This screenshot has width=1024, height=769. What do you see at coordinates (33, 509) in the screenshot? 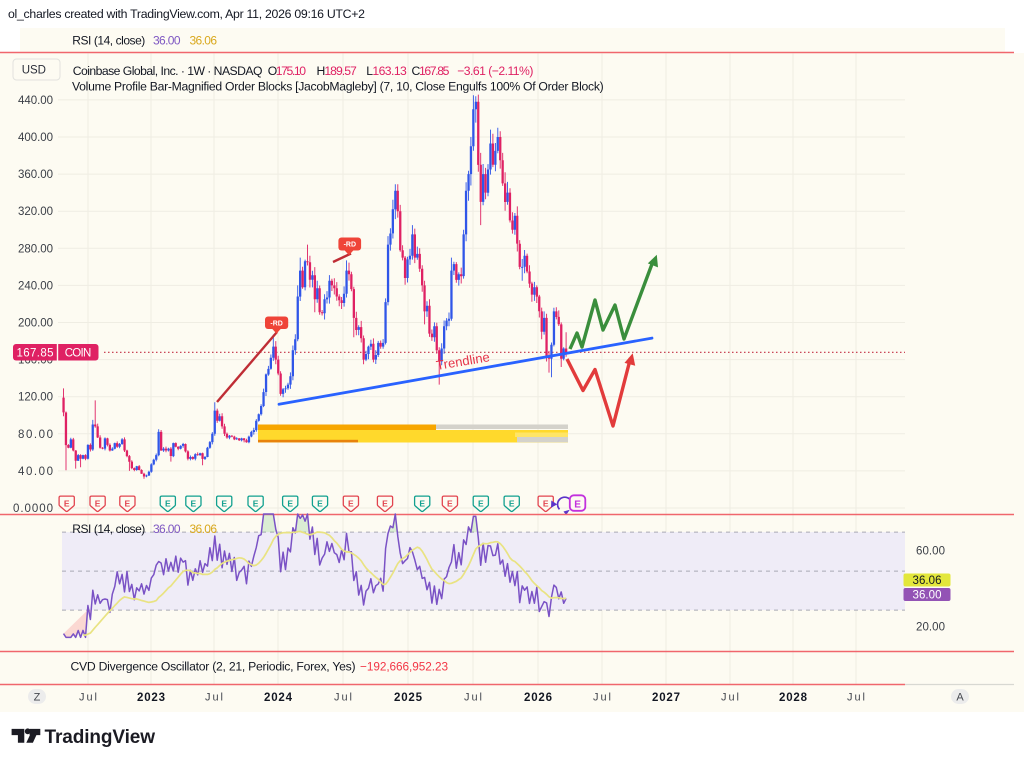
I see `svg-text: 0.0000` at bounding box center [33, 509].